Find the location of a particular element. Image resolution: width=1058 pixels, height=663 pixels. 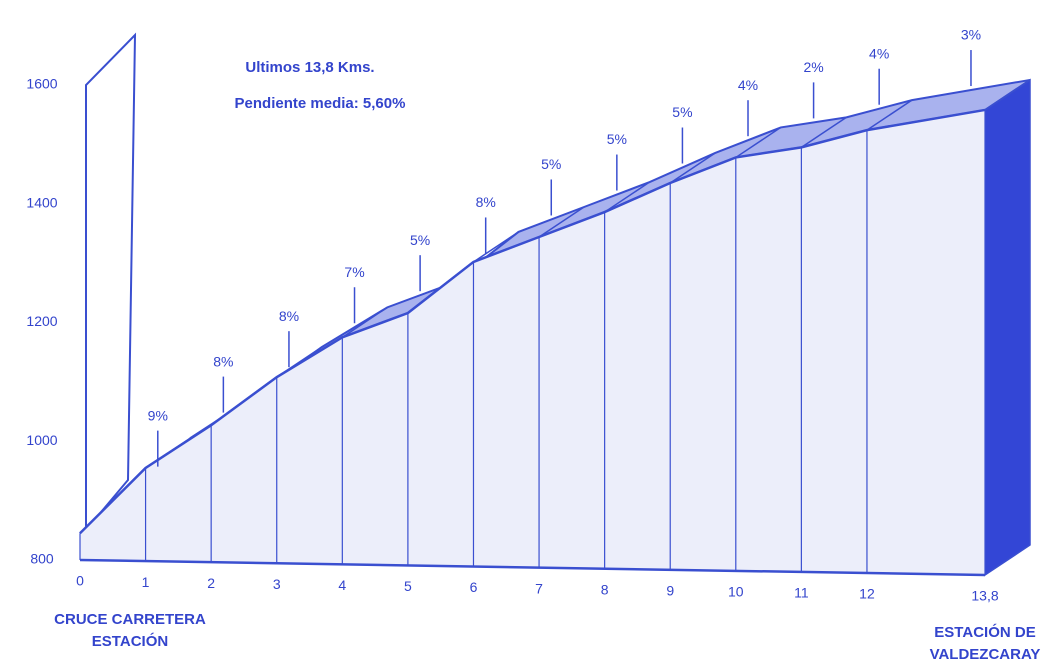

x-tick-label: 3 is located at coordinates (277, 584).